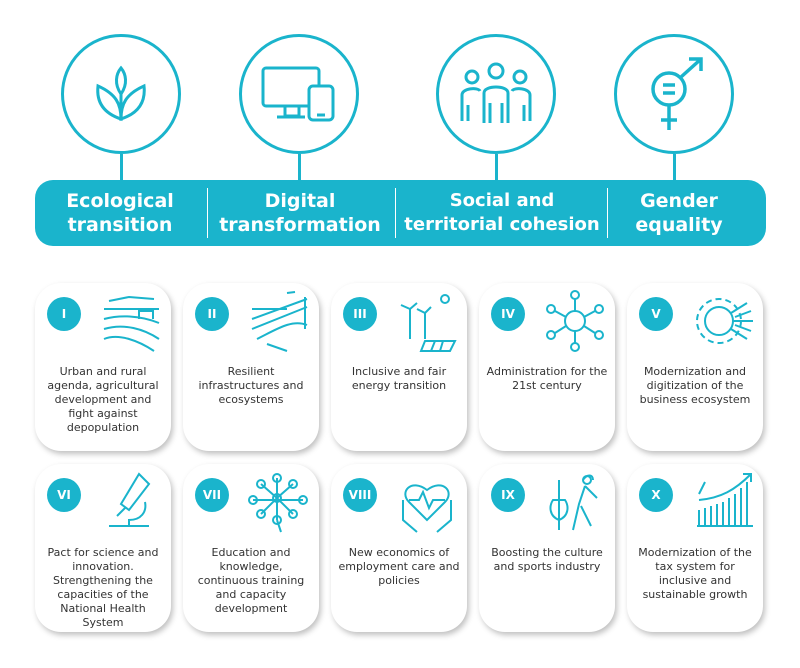 The image size is (800, 668). What do you see at coordinates (679, 225) in the screenshot?
I see `label-line: equality` at bounding box center [679, 225].